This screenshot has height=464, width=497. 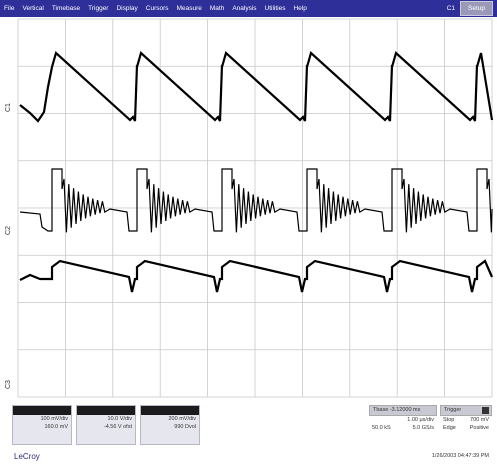 I want to click on channel-3-offset: 990 Dvol, so click(x=185, y=427).